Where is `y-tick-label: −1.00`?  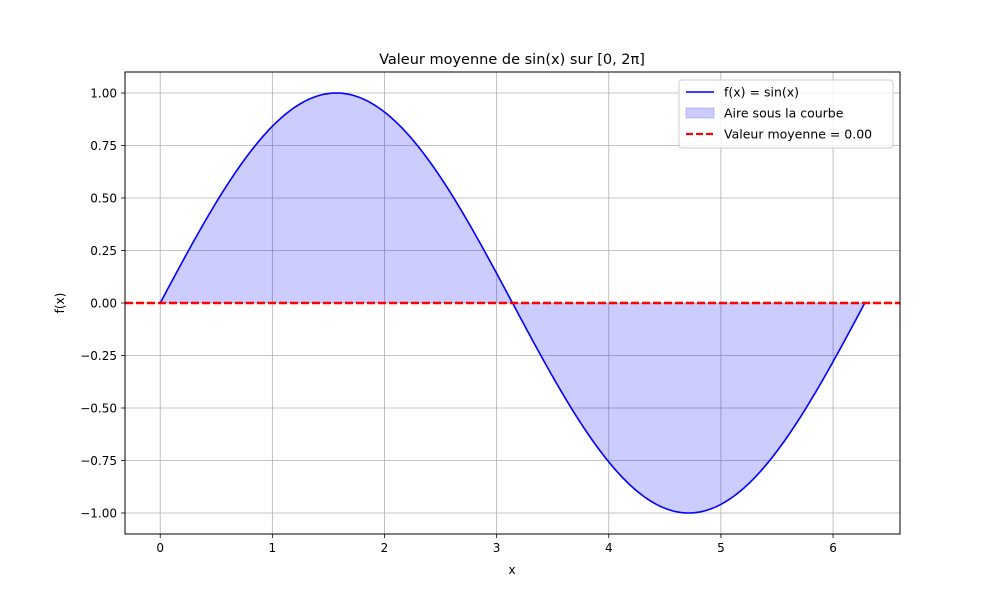 y-tick-label: −1.00 is located at coordinates (98, 513).